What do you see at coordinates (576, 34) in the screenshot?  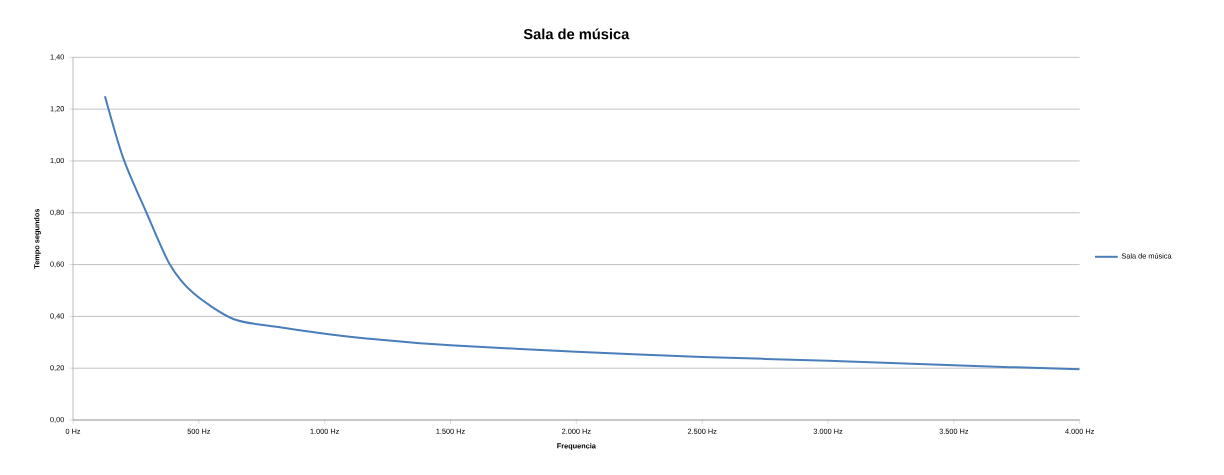 I see `chart-title: Sala de música` at bounding box center [576, 34].